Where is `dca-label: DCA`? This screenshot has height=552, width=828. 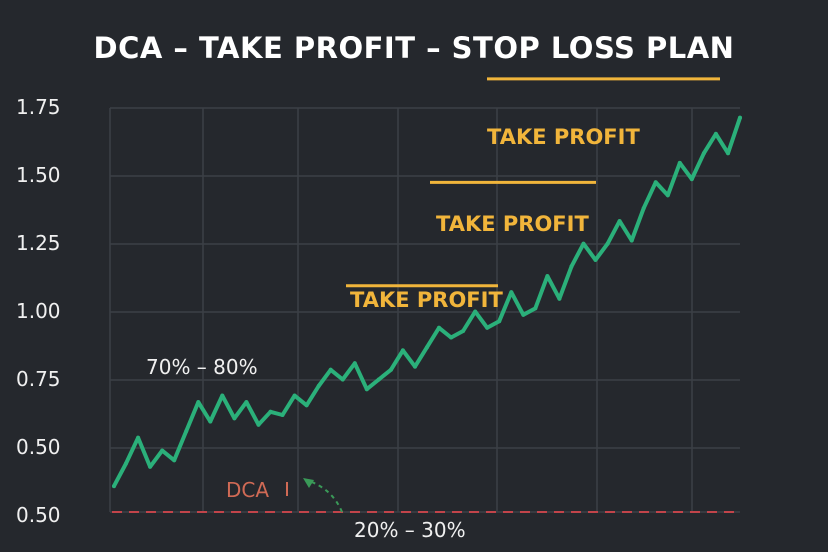 dca-label: DCA is located at coordinates (247, 490).